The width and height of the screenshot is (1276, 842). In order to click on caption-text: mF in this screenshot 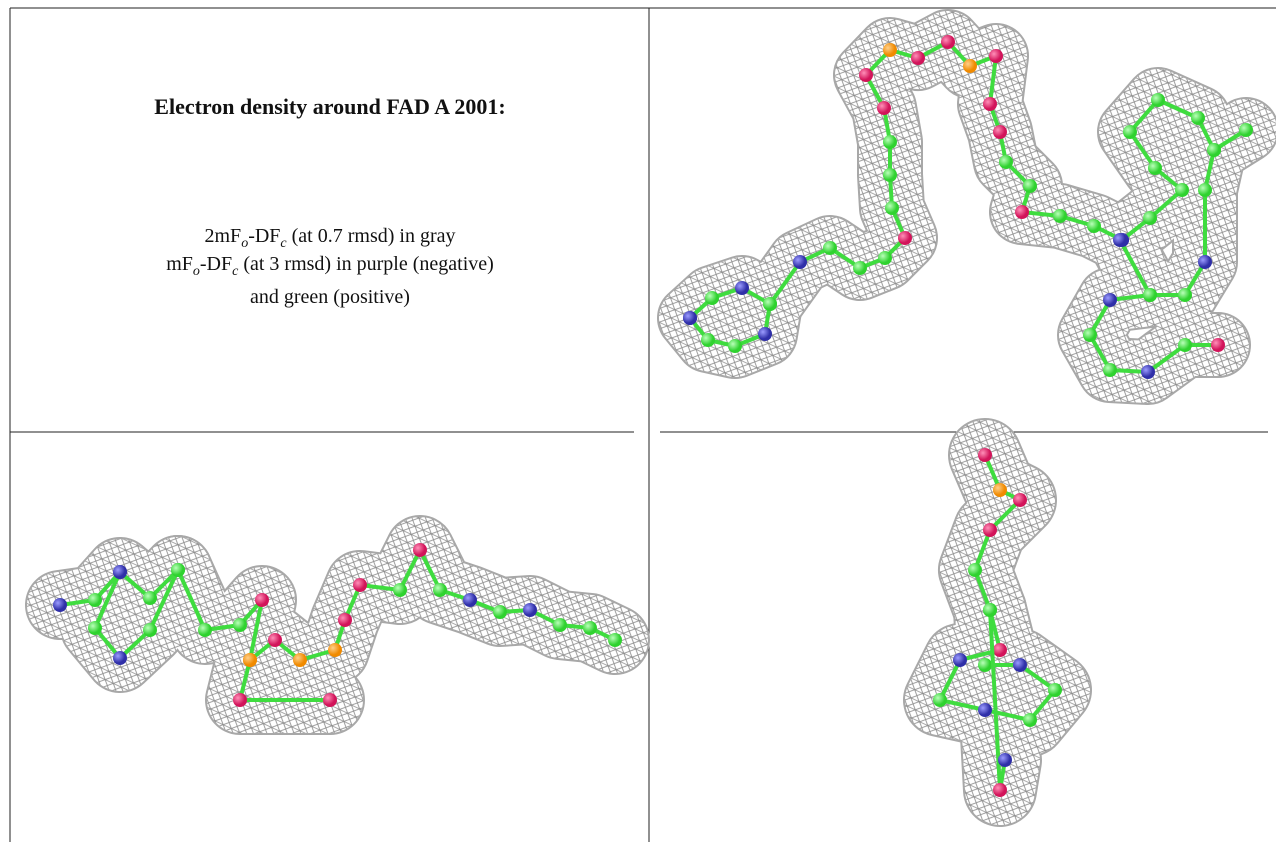, I will do `click(179, 264)`.